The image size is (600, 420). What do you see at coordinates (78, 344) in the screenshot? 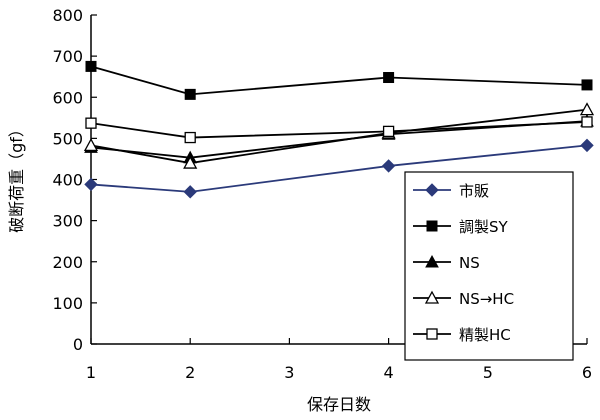
I see `y-tick-label: 0` at bounding box center [78, 344].